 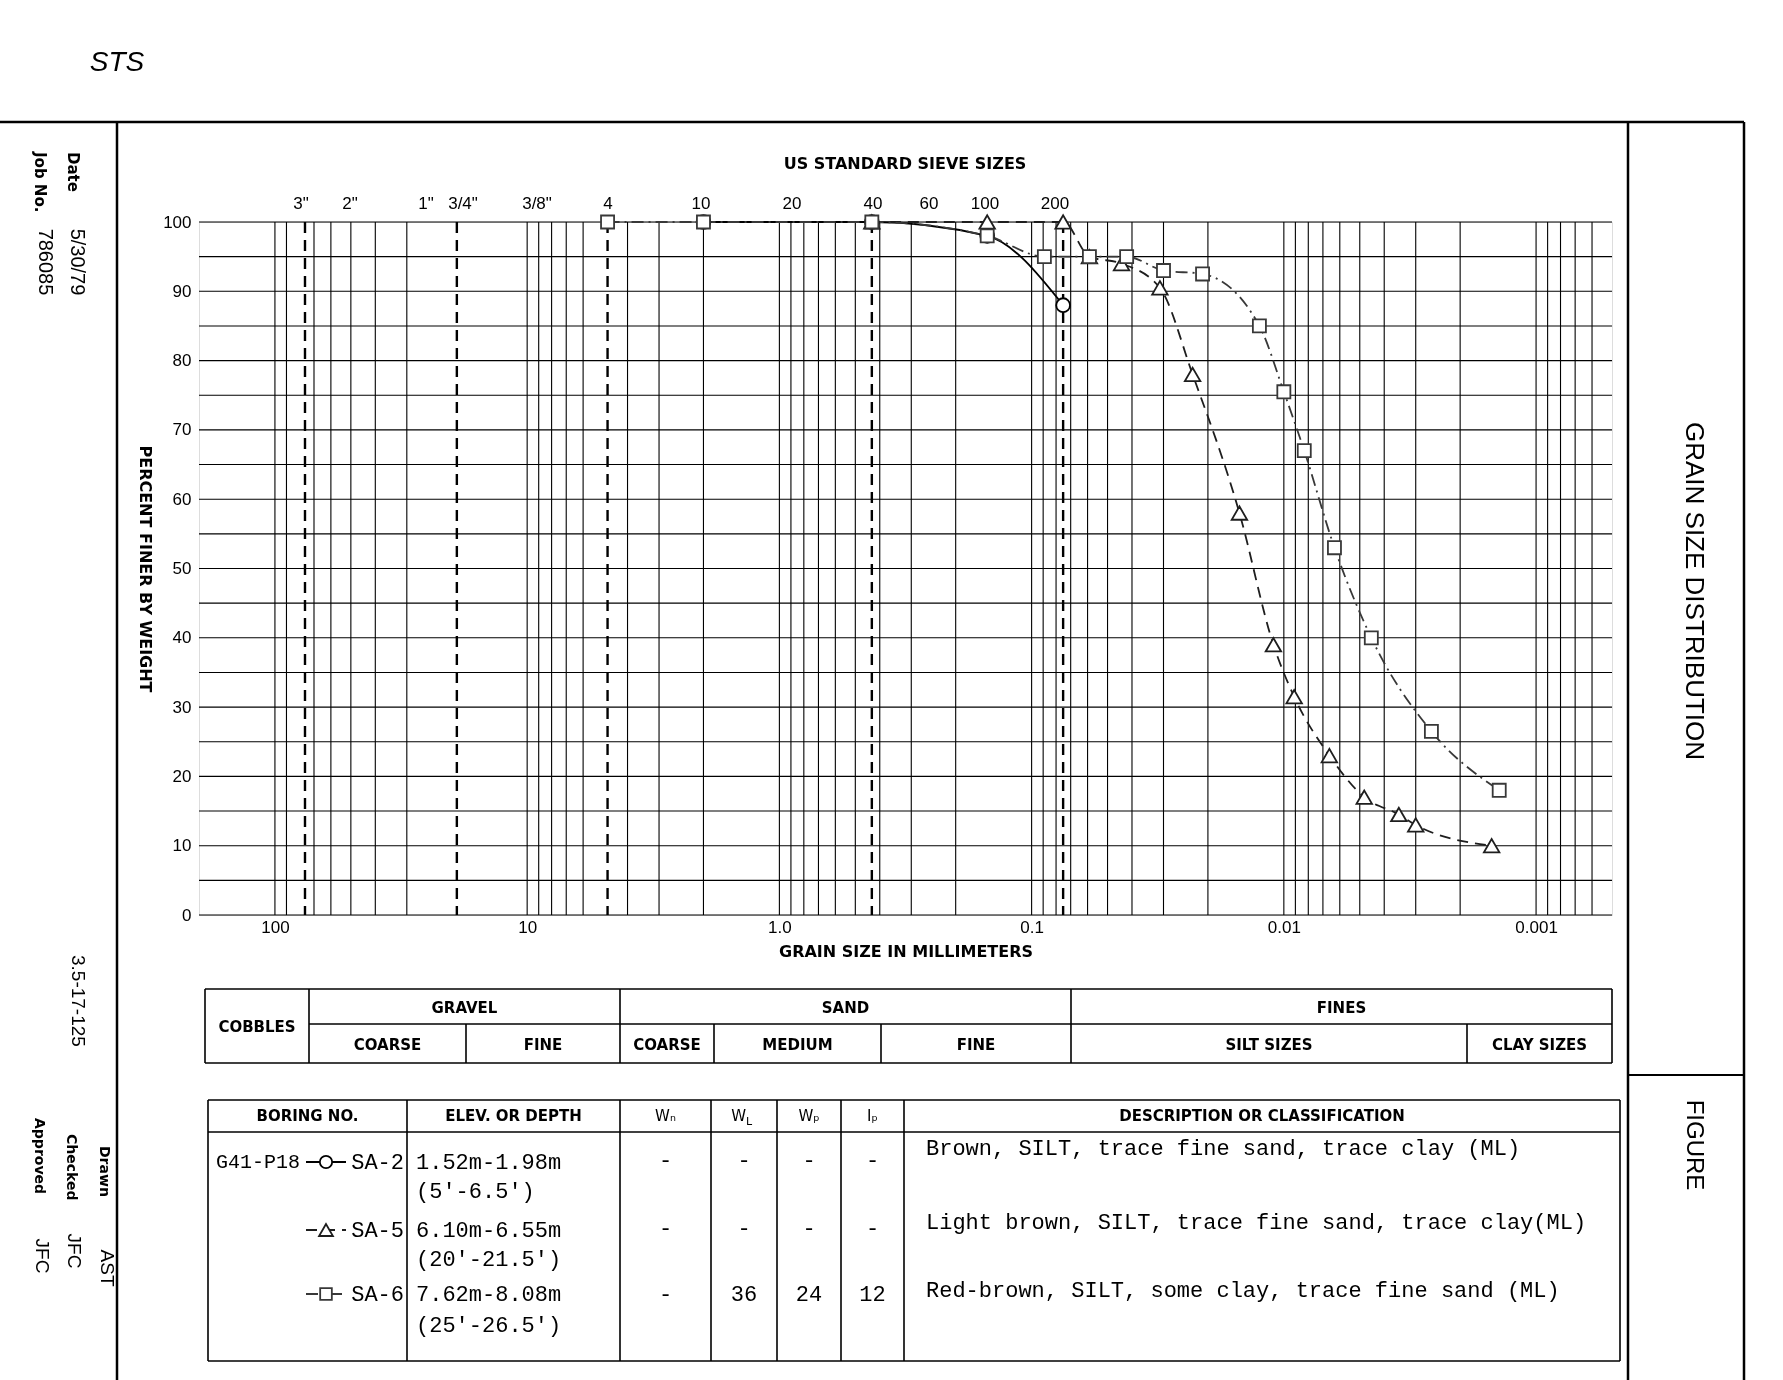 What do you see at coordinates (489, 1326) in the screenshot?
I see `text: (25'-26.5')` at bounding box center [489, 1326].